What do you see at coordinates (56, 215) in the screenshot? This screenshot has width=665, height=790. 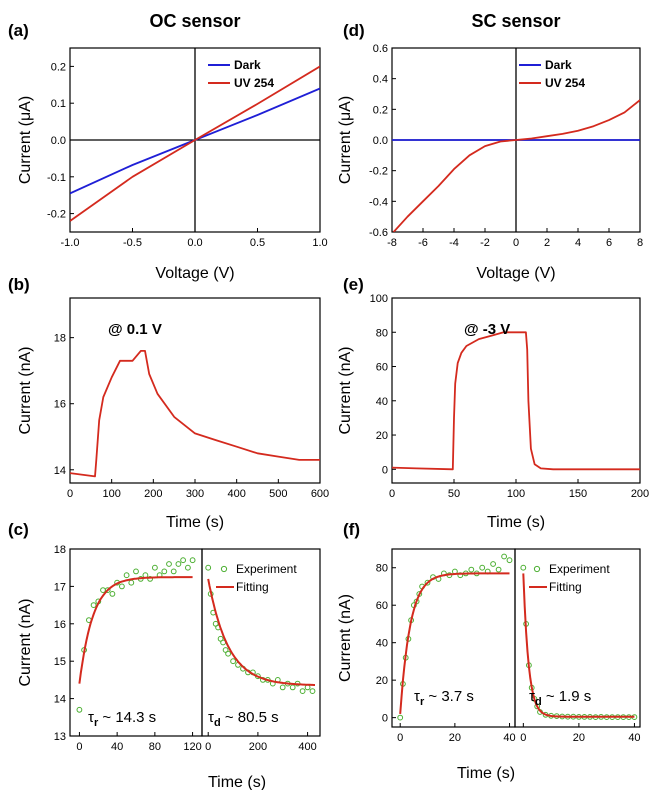 I see `y-tick-label: -0.2` at bounding box center [56, 215].